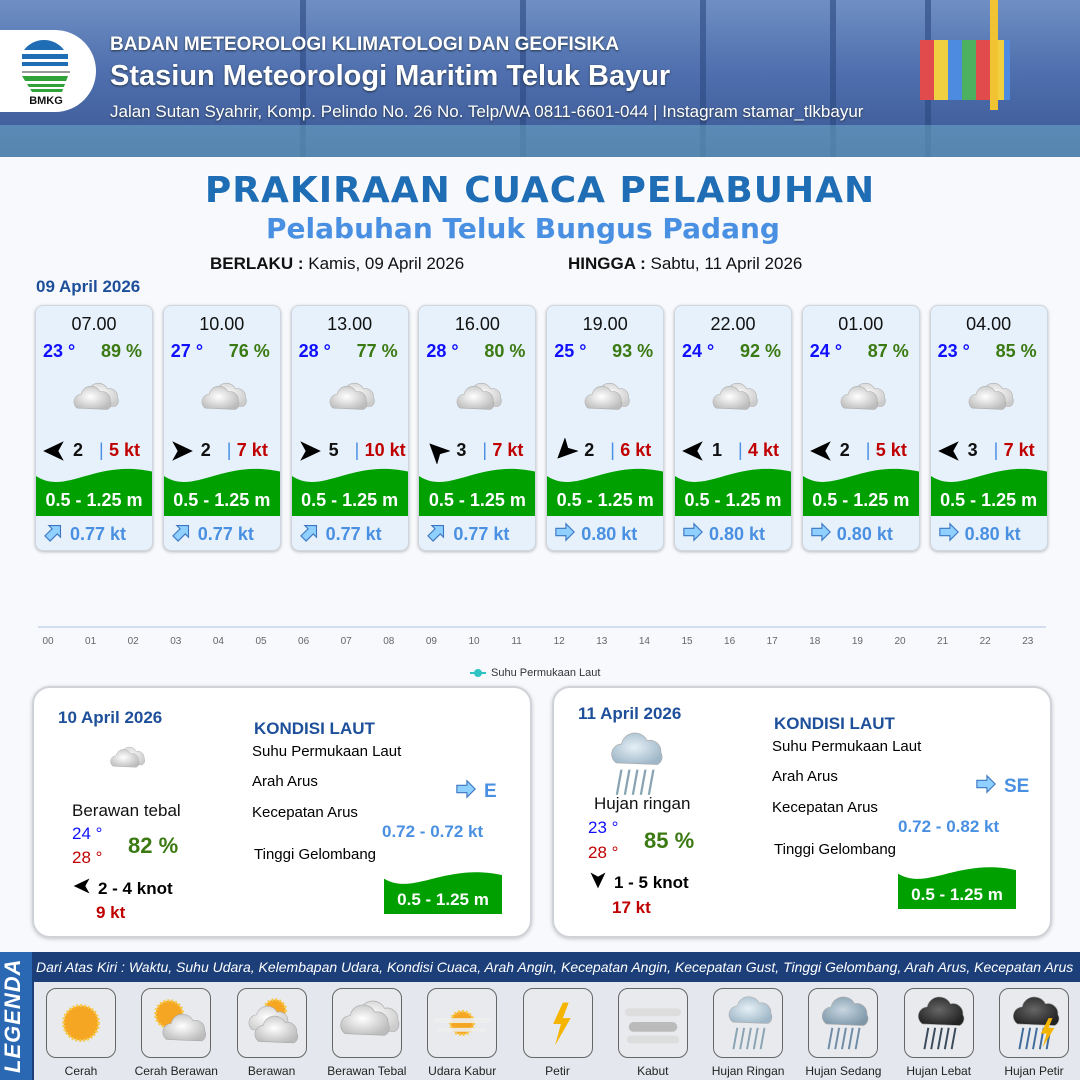 The image size is (1080, 1080). Describe the element at coordinates (1001, 787) in the screenshot. I see `current-direction: SE` at that location.